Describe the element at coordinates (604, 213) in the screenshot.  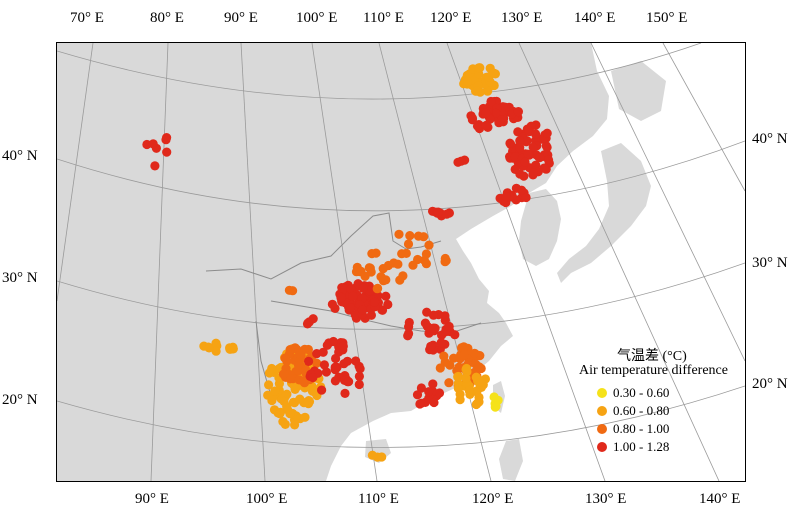
I see `land-japan` at that location.